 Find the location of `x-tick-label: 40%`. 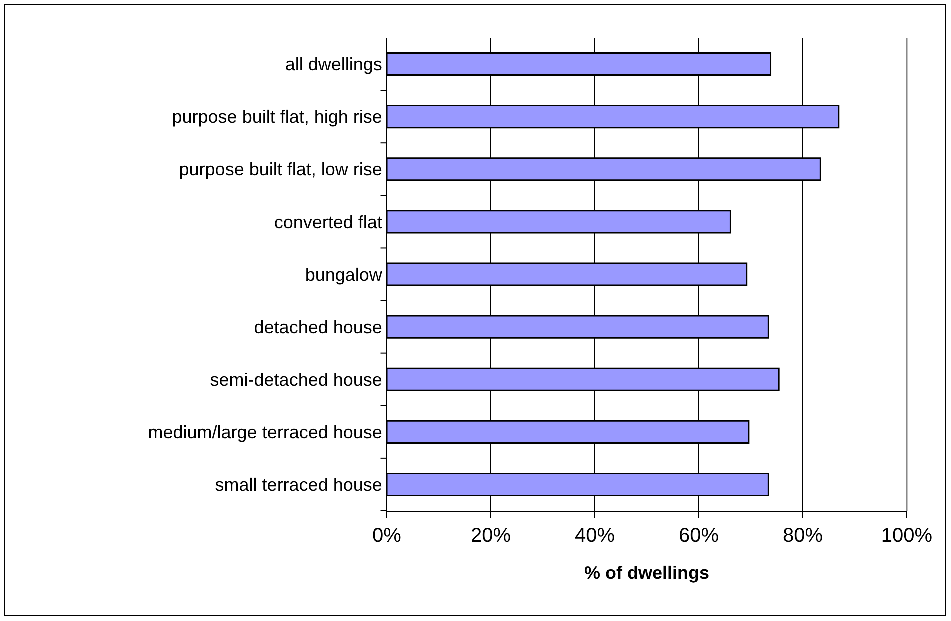

x-tick-label: 40% is located at coordinates (595, 536).